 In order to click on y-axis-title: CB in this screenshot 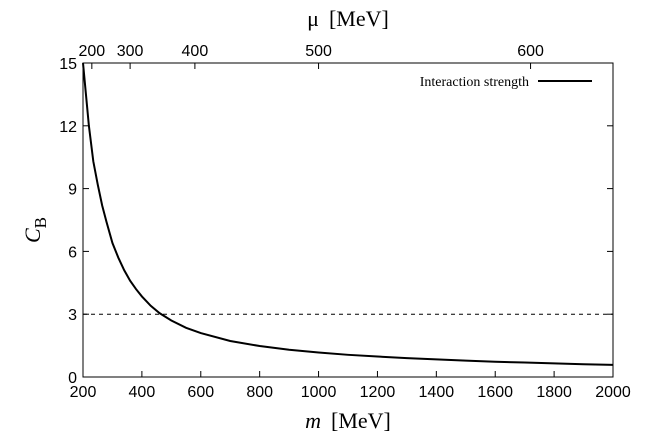, I will do `click(35, 230)`.